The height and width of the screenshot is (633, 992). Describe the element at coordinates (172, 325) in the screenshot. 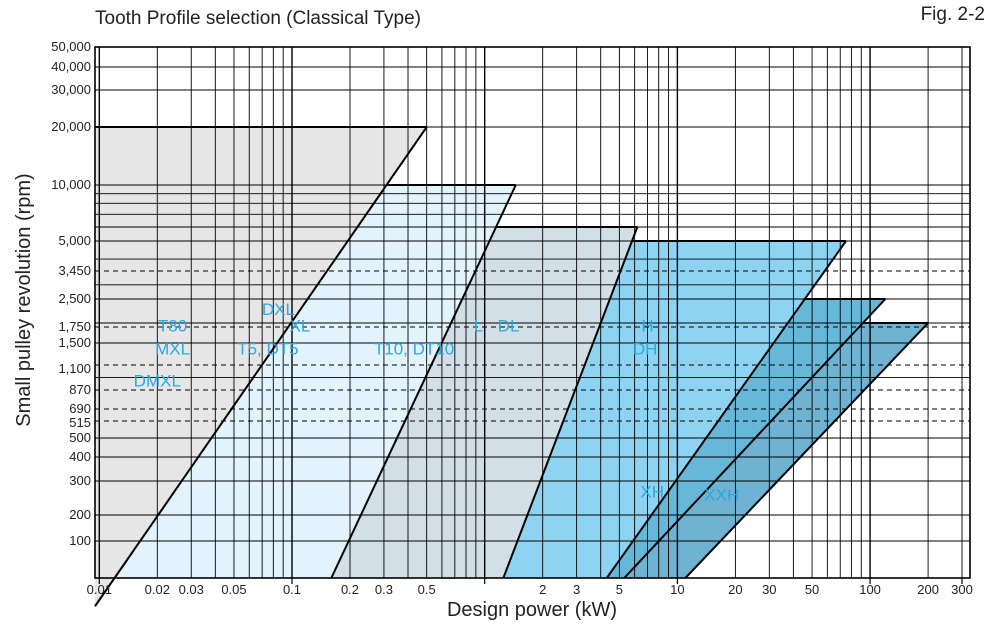

I see `band-label: T80` at that location.